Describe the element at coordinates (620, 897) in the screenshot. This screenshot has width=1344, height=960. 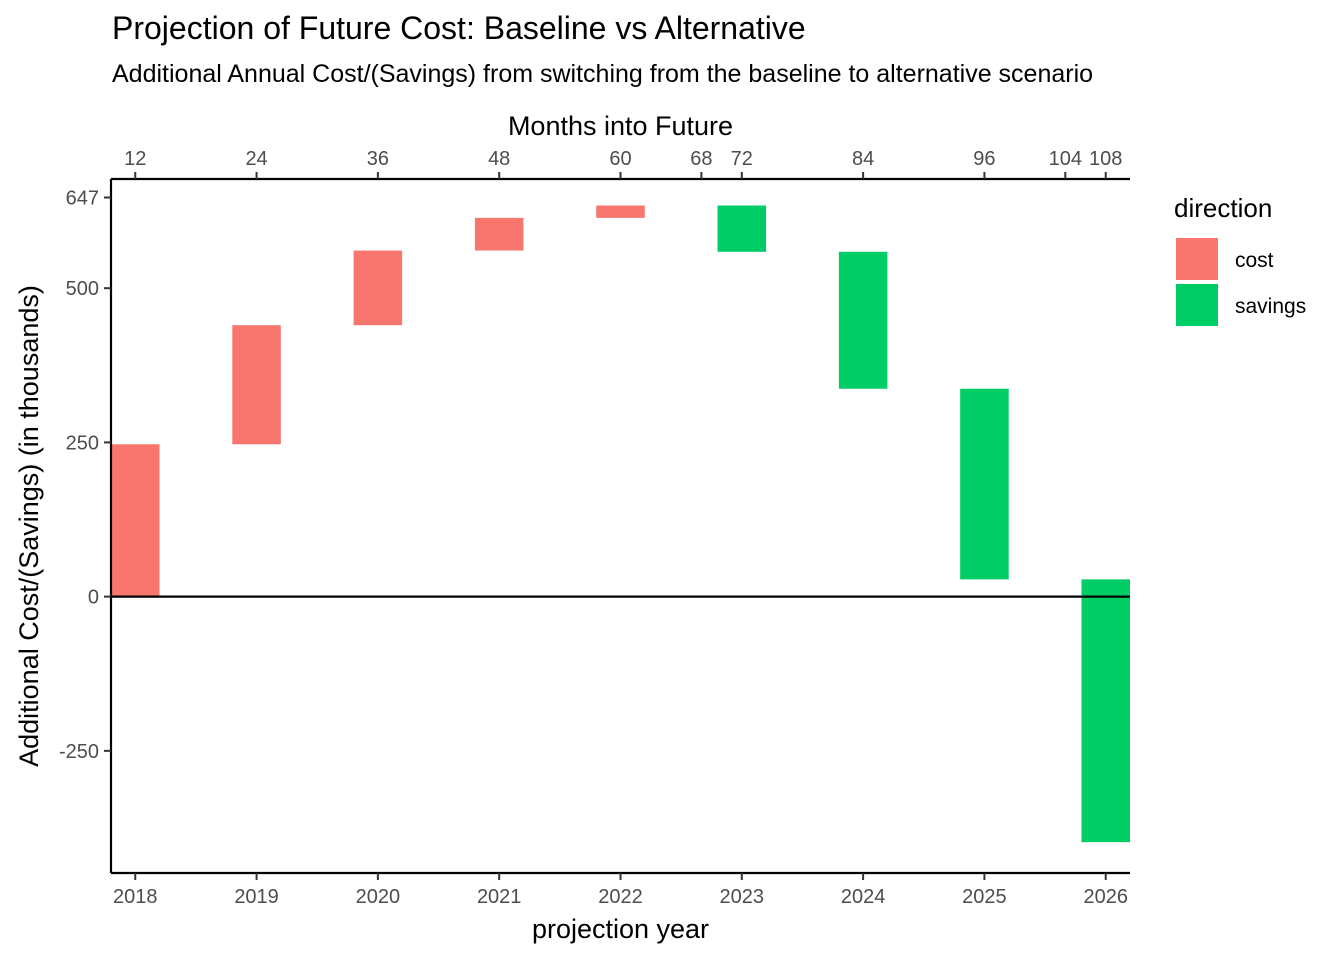
I see `x-tick-label: 2022` at that location.